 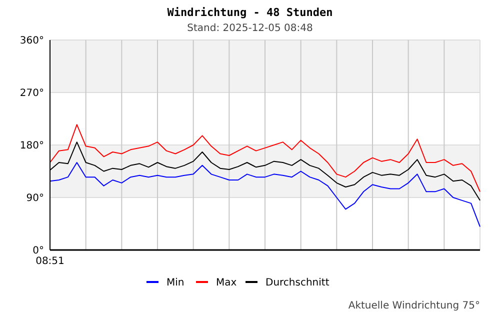 What do you see at coordinates (226, 283) in the screenshot?
I see `legend-label: Max` at bounding box center [226, 283].